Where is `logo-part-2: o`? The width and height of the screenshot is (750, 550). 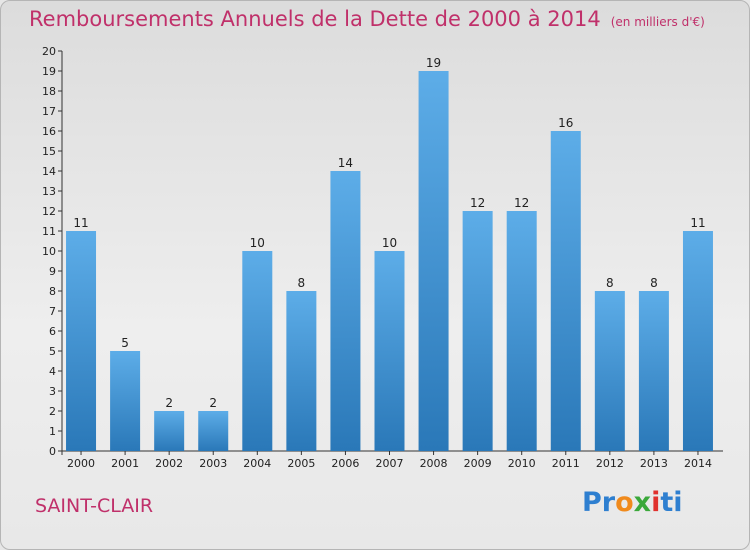 logo-part-2: o is located at coordinates (624, 502).